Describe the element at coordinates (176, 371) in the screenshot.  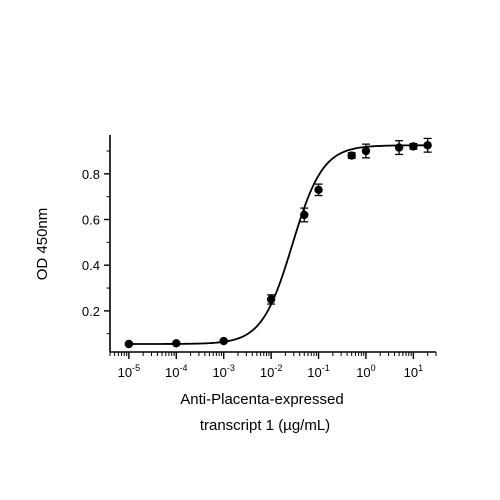
I see `x-tick-label: 10⁻⁴` at that location.